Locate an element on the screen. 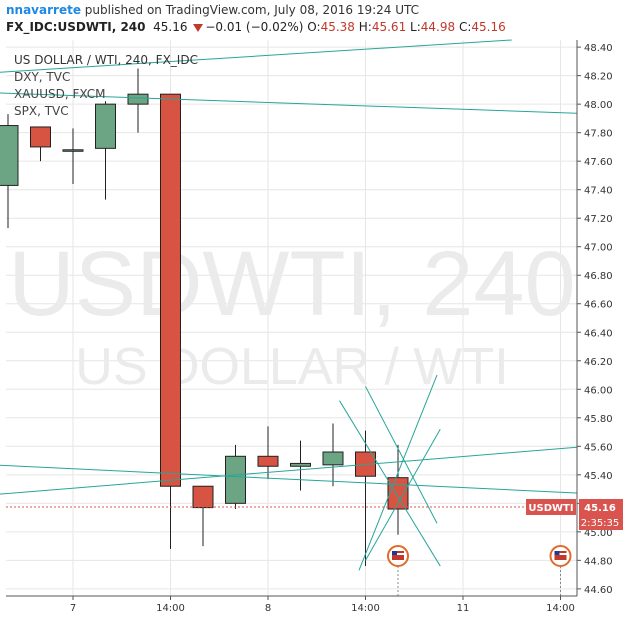 Image resolution: width=623 pixels, height=619 pixels. legend-spx: SPX, TVC is located at coordinates (41, 111).